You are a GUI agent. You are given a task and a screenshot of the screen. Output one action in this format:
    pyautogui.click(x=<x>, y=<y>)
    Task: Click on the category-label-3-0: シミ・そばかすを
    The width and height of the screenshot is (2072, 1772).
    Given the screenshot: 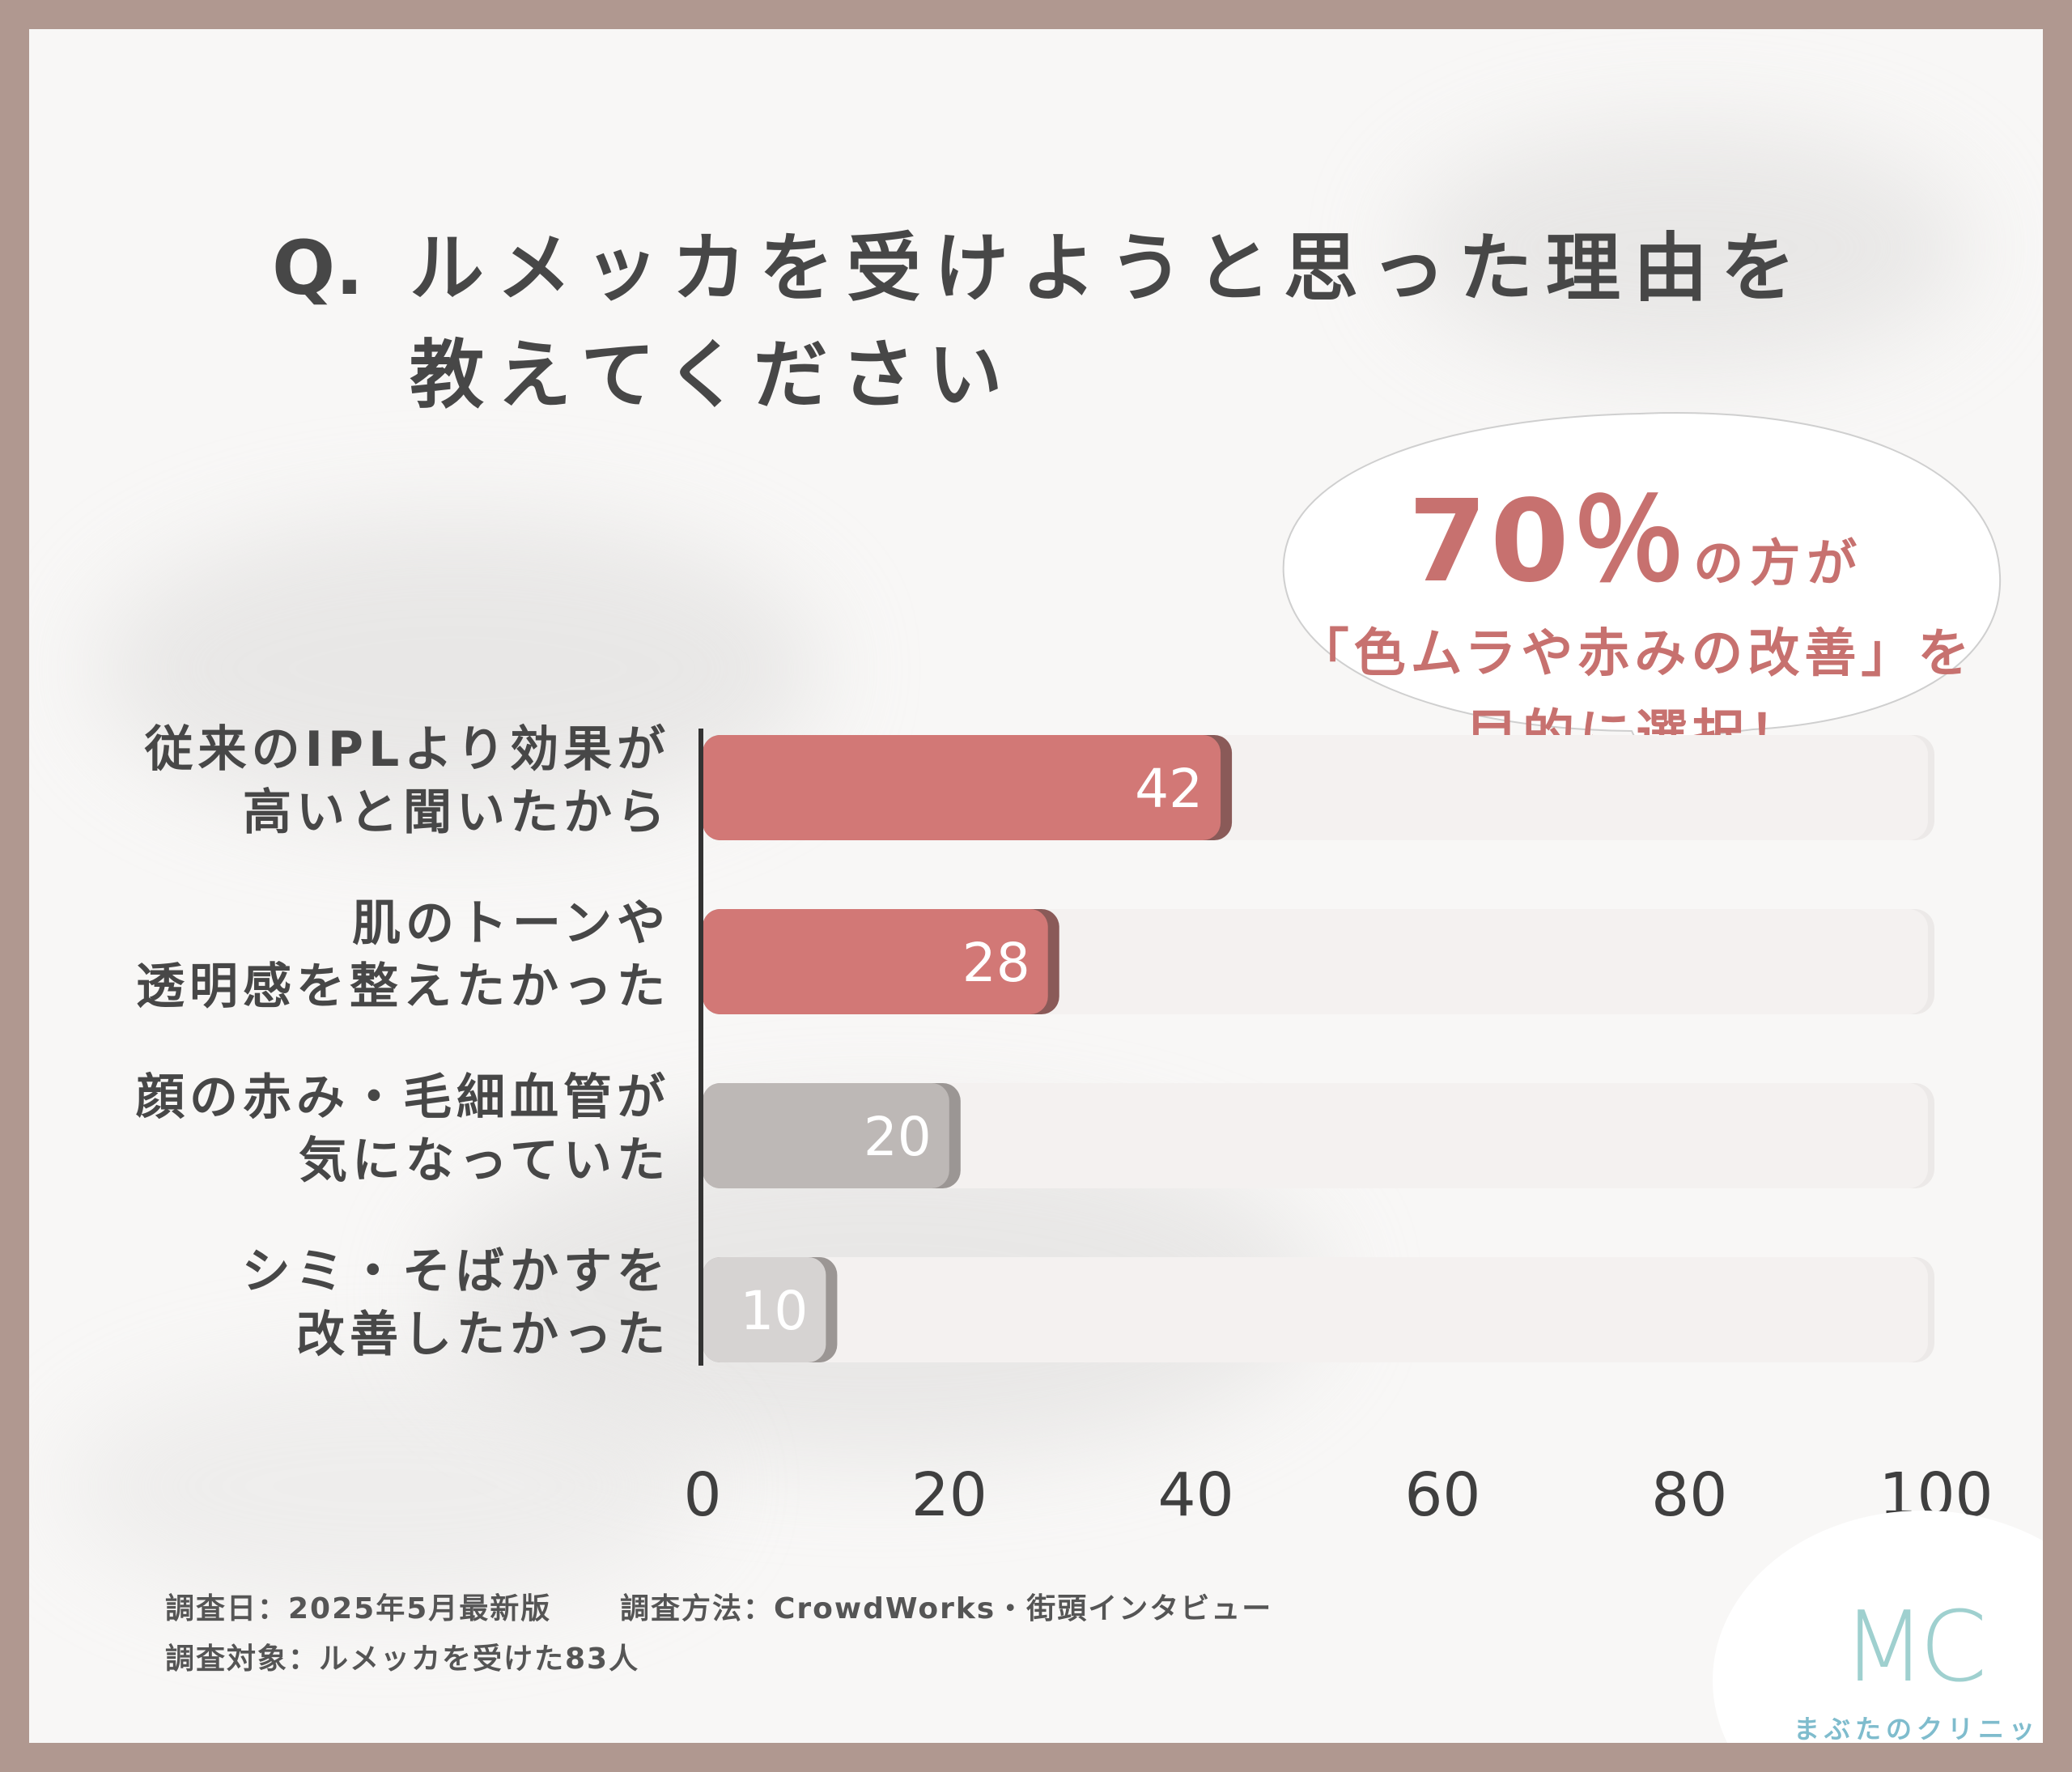 What is the action you would take?
    pyautogui.click(x=456, y=1272)
    